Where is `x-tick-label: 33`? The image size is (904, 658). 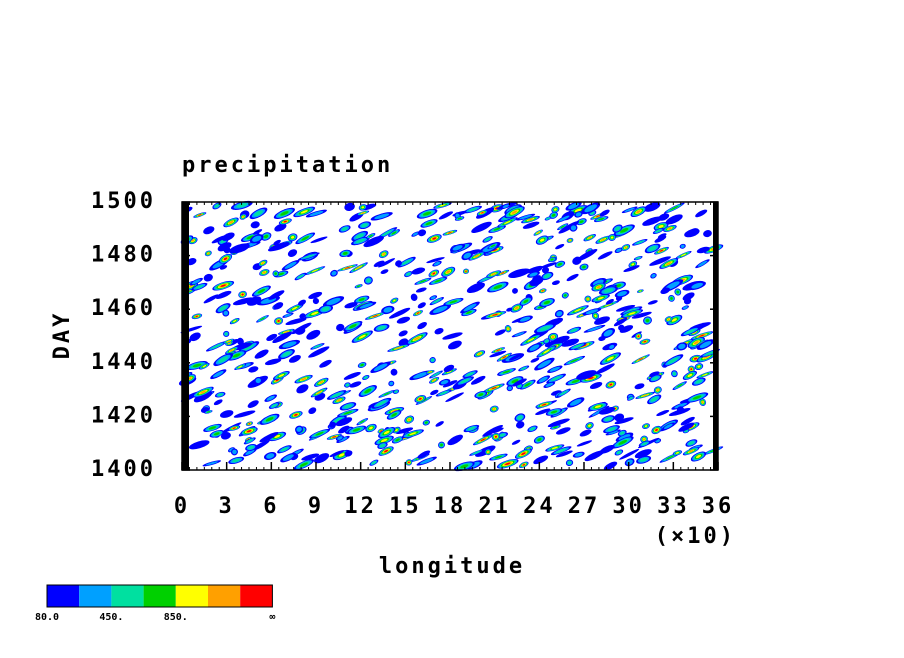 x-tick-label: 33 is located at coordinates (673, 506).